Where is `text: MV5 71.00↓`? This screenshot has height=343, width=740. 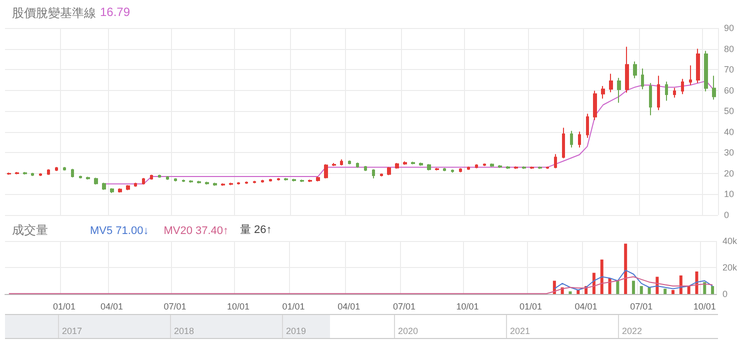 text: MV5 71.00↓ is located at coordinates (119, 231).